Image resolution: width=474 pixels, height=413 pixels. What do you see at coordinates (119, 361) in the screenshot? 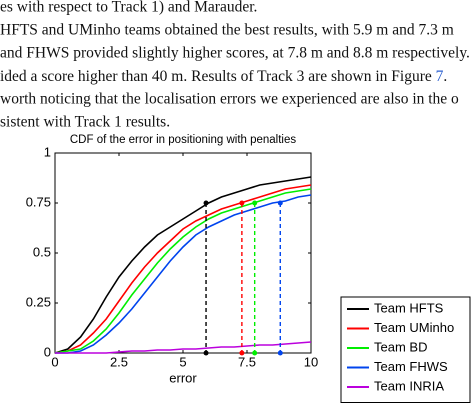
I see `x-tick-label: 2.5` at bounding box center [119, 361].